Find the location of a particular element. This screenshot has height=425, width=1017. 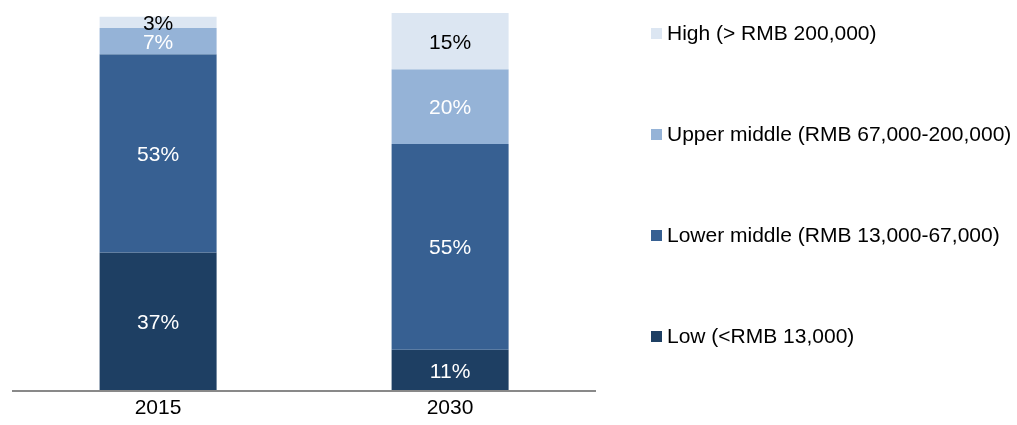

data-label: 55% is located at coordinates (450, 247).